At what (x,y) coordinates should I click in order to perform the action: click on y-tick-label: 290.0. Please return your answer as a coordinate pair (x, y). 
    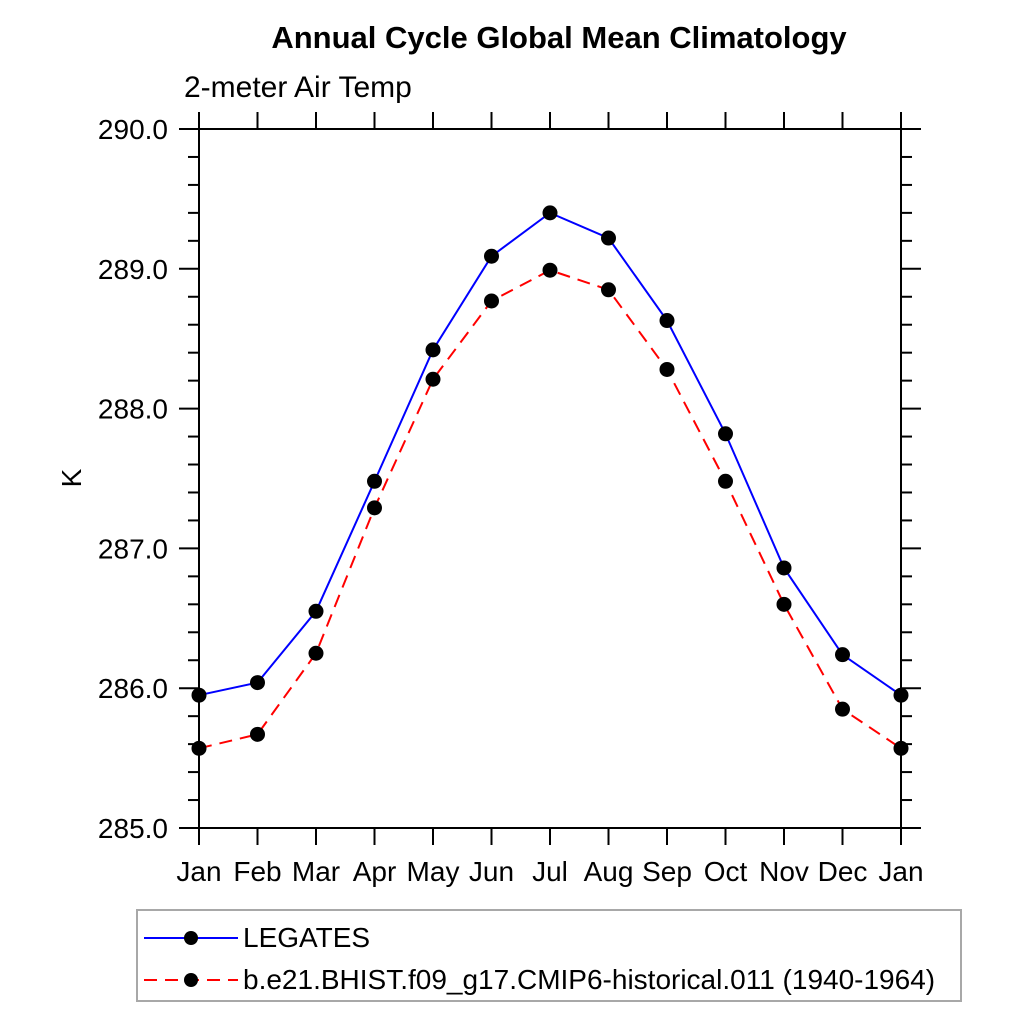
    Looking at the image, I should click on (133, 129).